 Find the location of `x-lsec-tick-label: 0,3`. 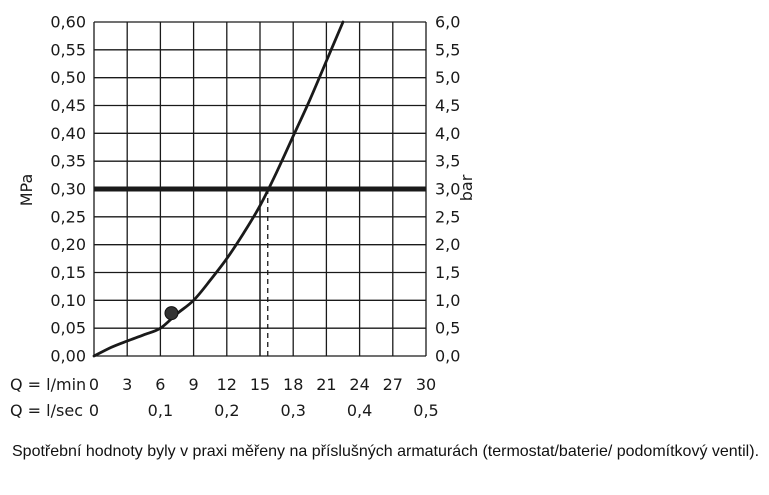

x-lsec-tick-label: 0,3 is located at coordinates (292, 410).